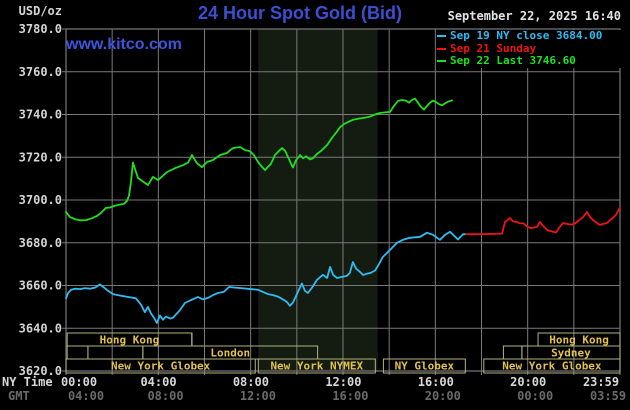  What do you see at coordinates (350, 396) in the screenshot?
I see `x-axis-tick-label-gmt: 16:00` at bounding box center [350, 396].